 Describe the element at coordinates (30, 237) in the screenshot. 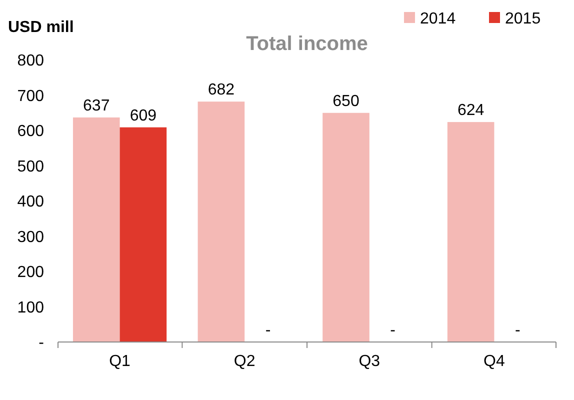

I see `y-tick-label: 300` at that location.